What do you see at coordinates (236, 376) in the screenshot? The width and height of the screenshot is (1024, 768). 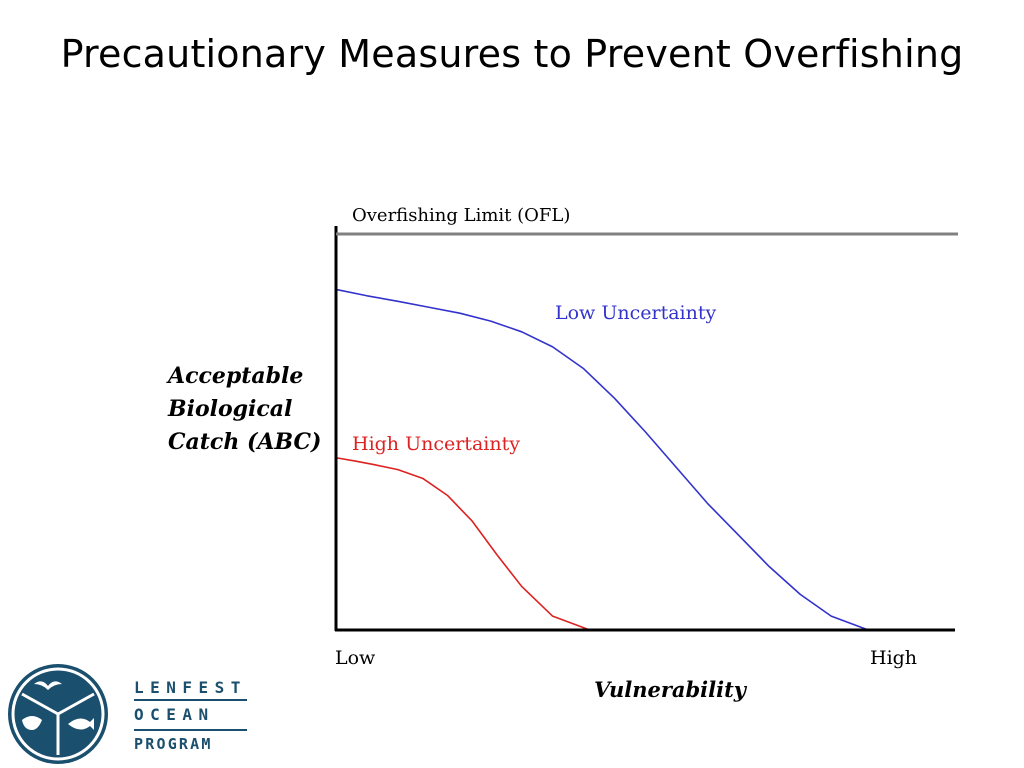 I see `y-axis-title-line: Acceptable` at bounding box center [236, 376].